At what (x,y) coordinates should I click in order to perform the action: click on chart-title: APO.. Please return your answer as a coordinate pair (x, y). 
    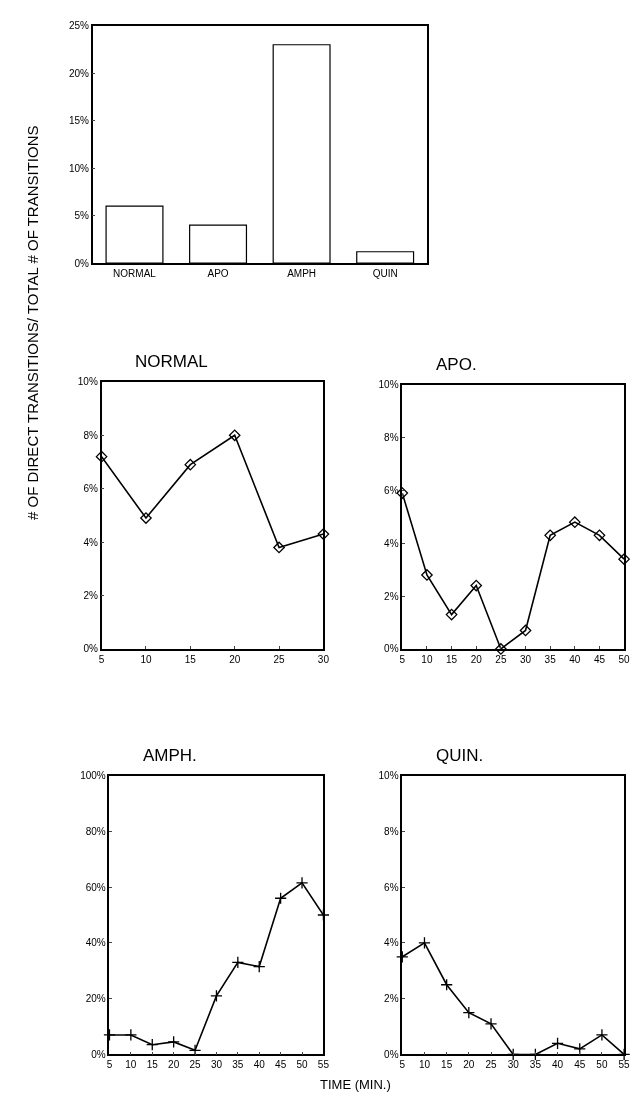
    Looking at the image, I should click on (456, 364).